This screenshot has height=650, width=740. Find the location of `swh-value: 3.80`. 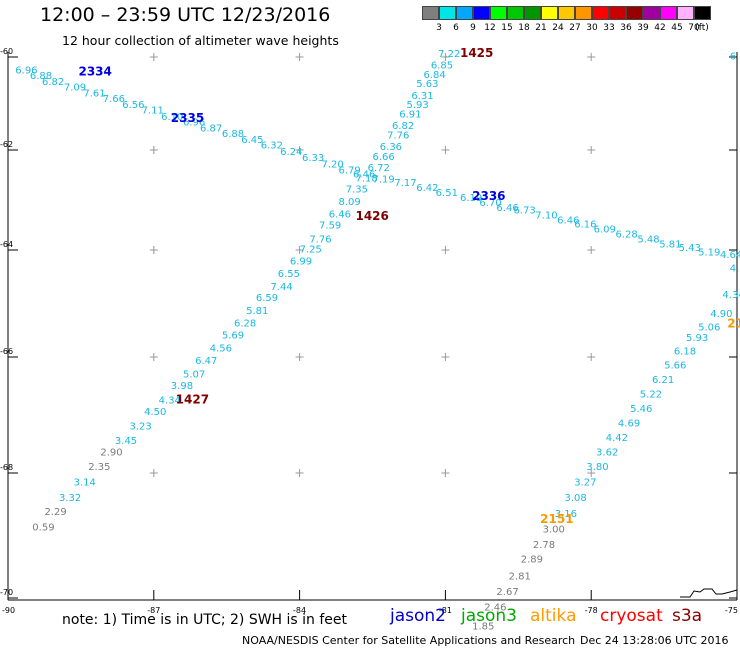

swh-value: 3.80 is located at coordinates (597, 467).